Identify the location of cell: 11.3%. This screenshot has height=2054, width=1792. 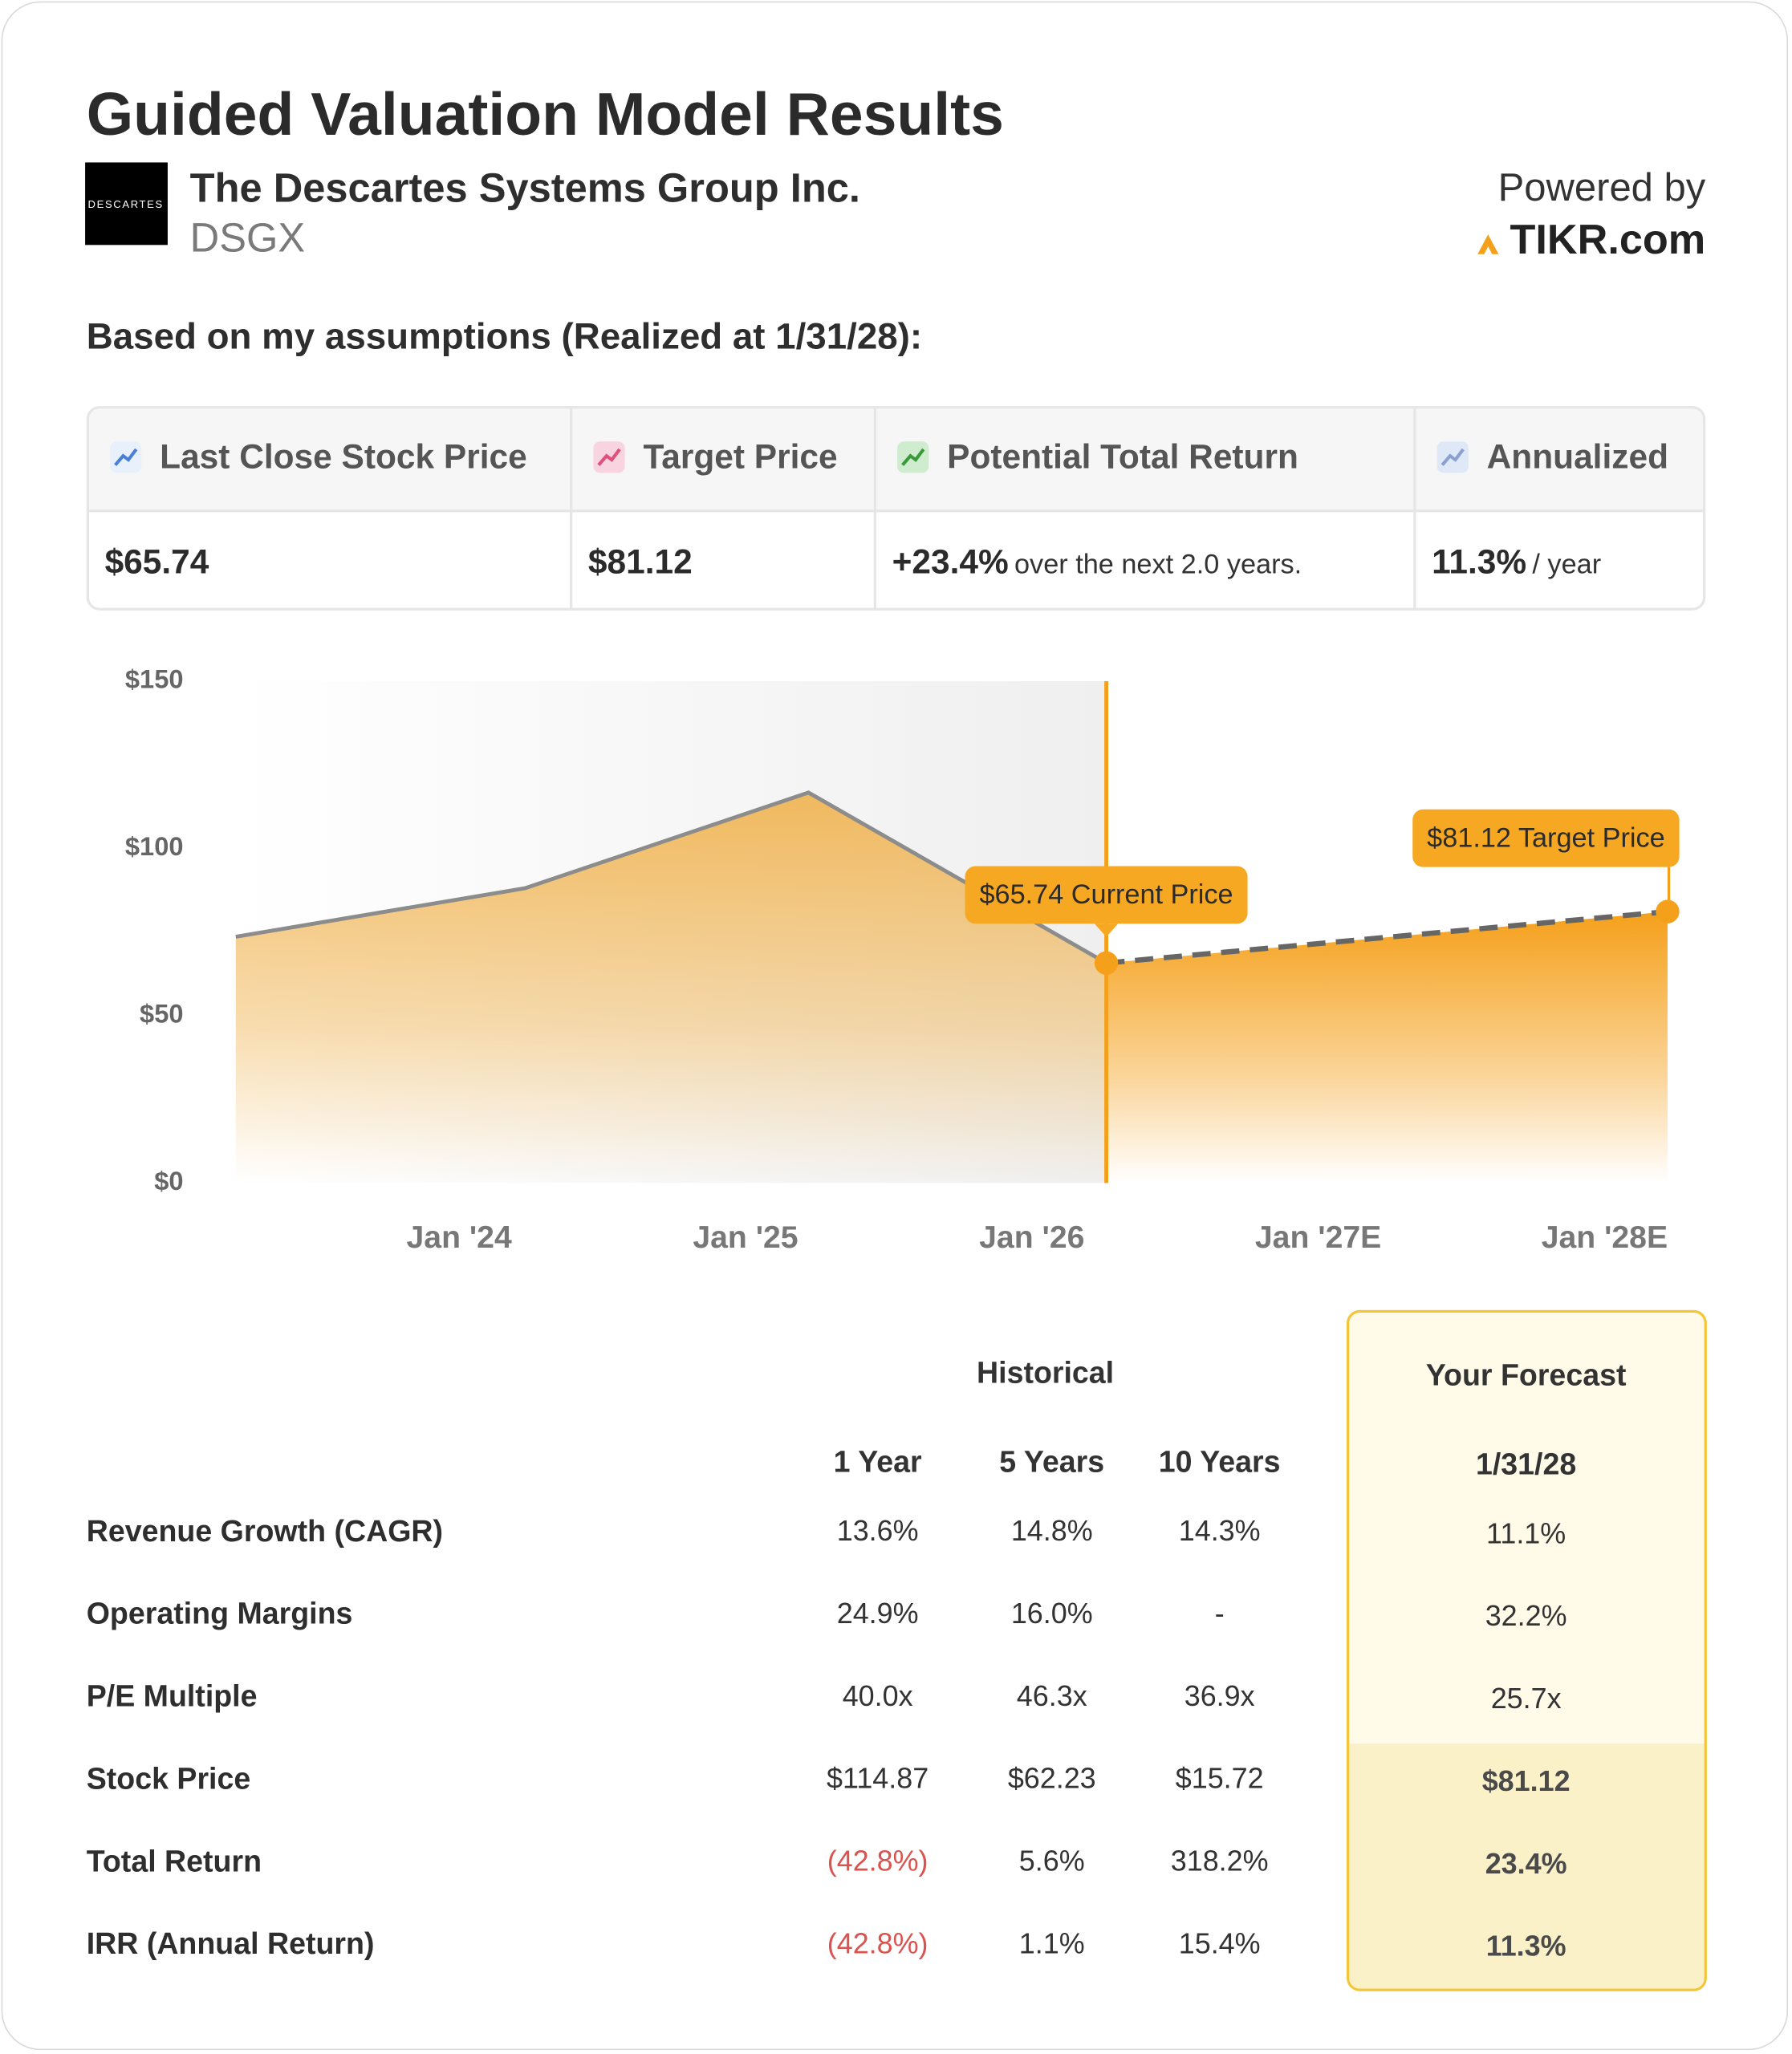
(1525, 1946).